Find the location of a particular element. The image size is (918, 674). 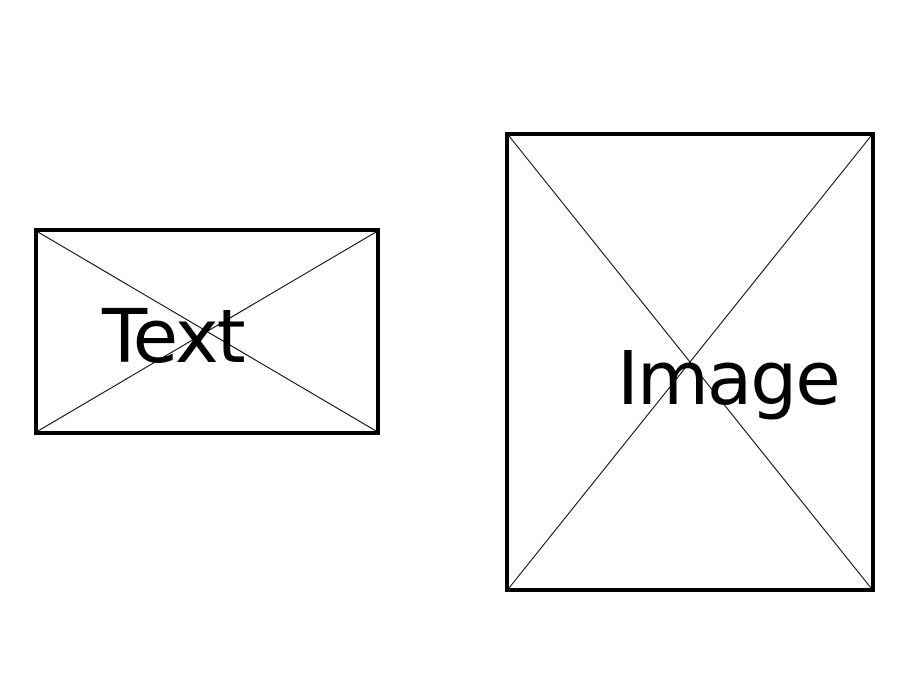

text-placeholder-cross is located at coordinates (207, 331).